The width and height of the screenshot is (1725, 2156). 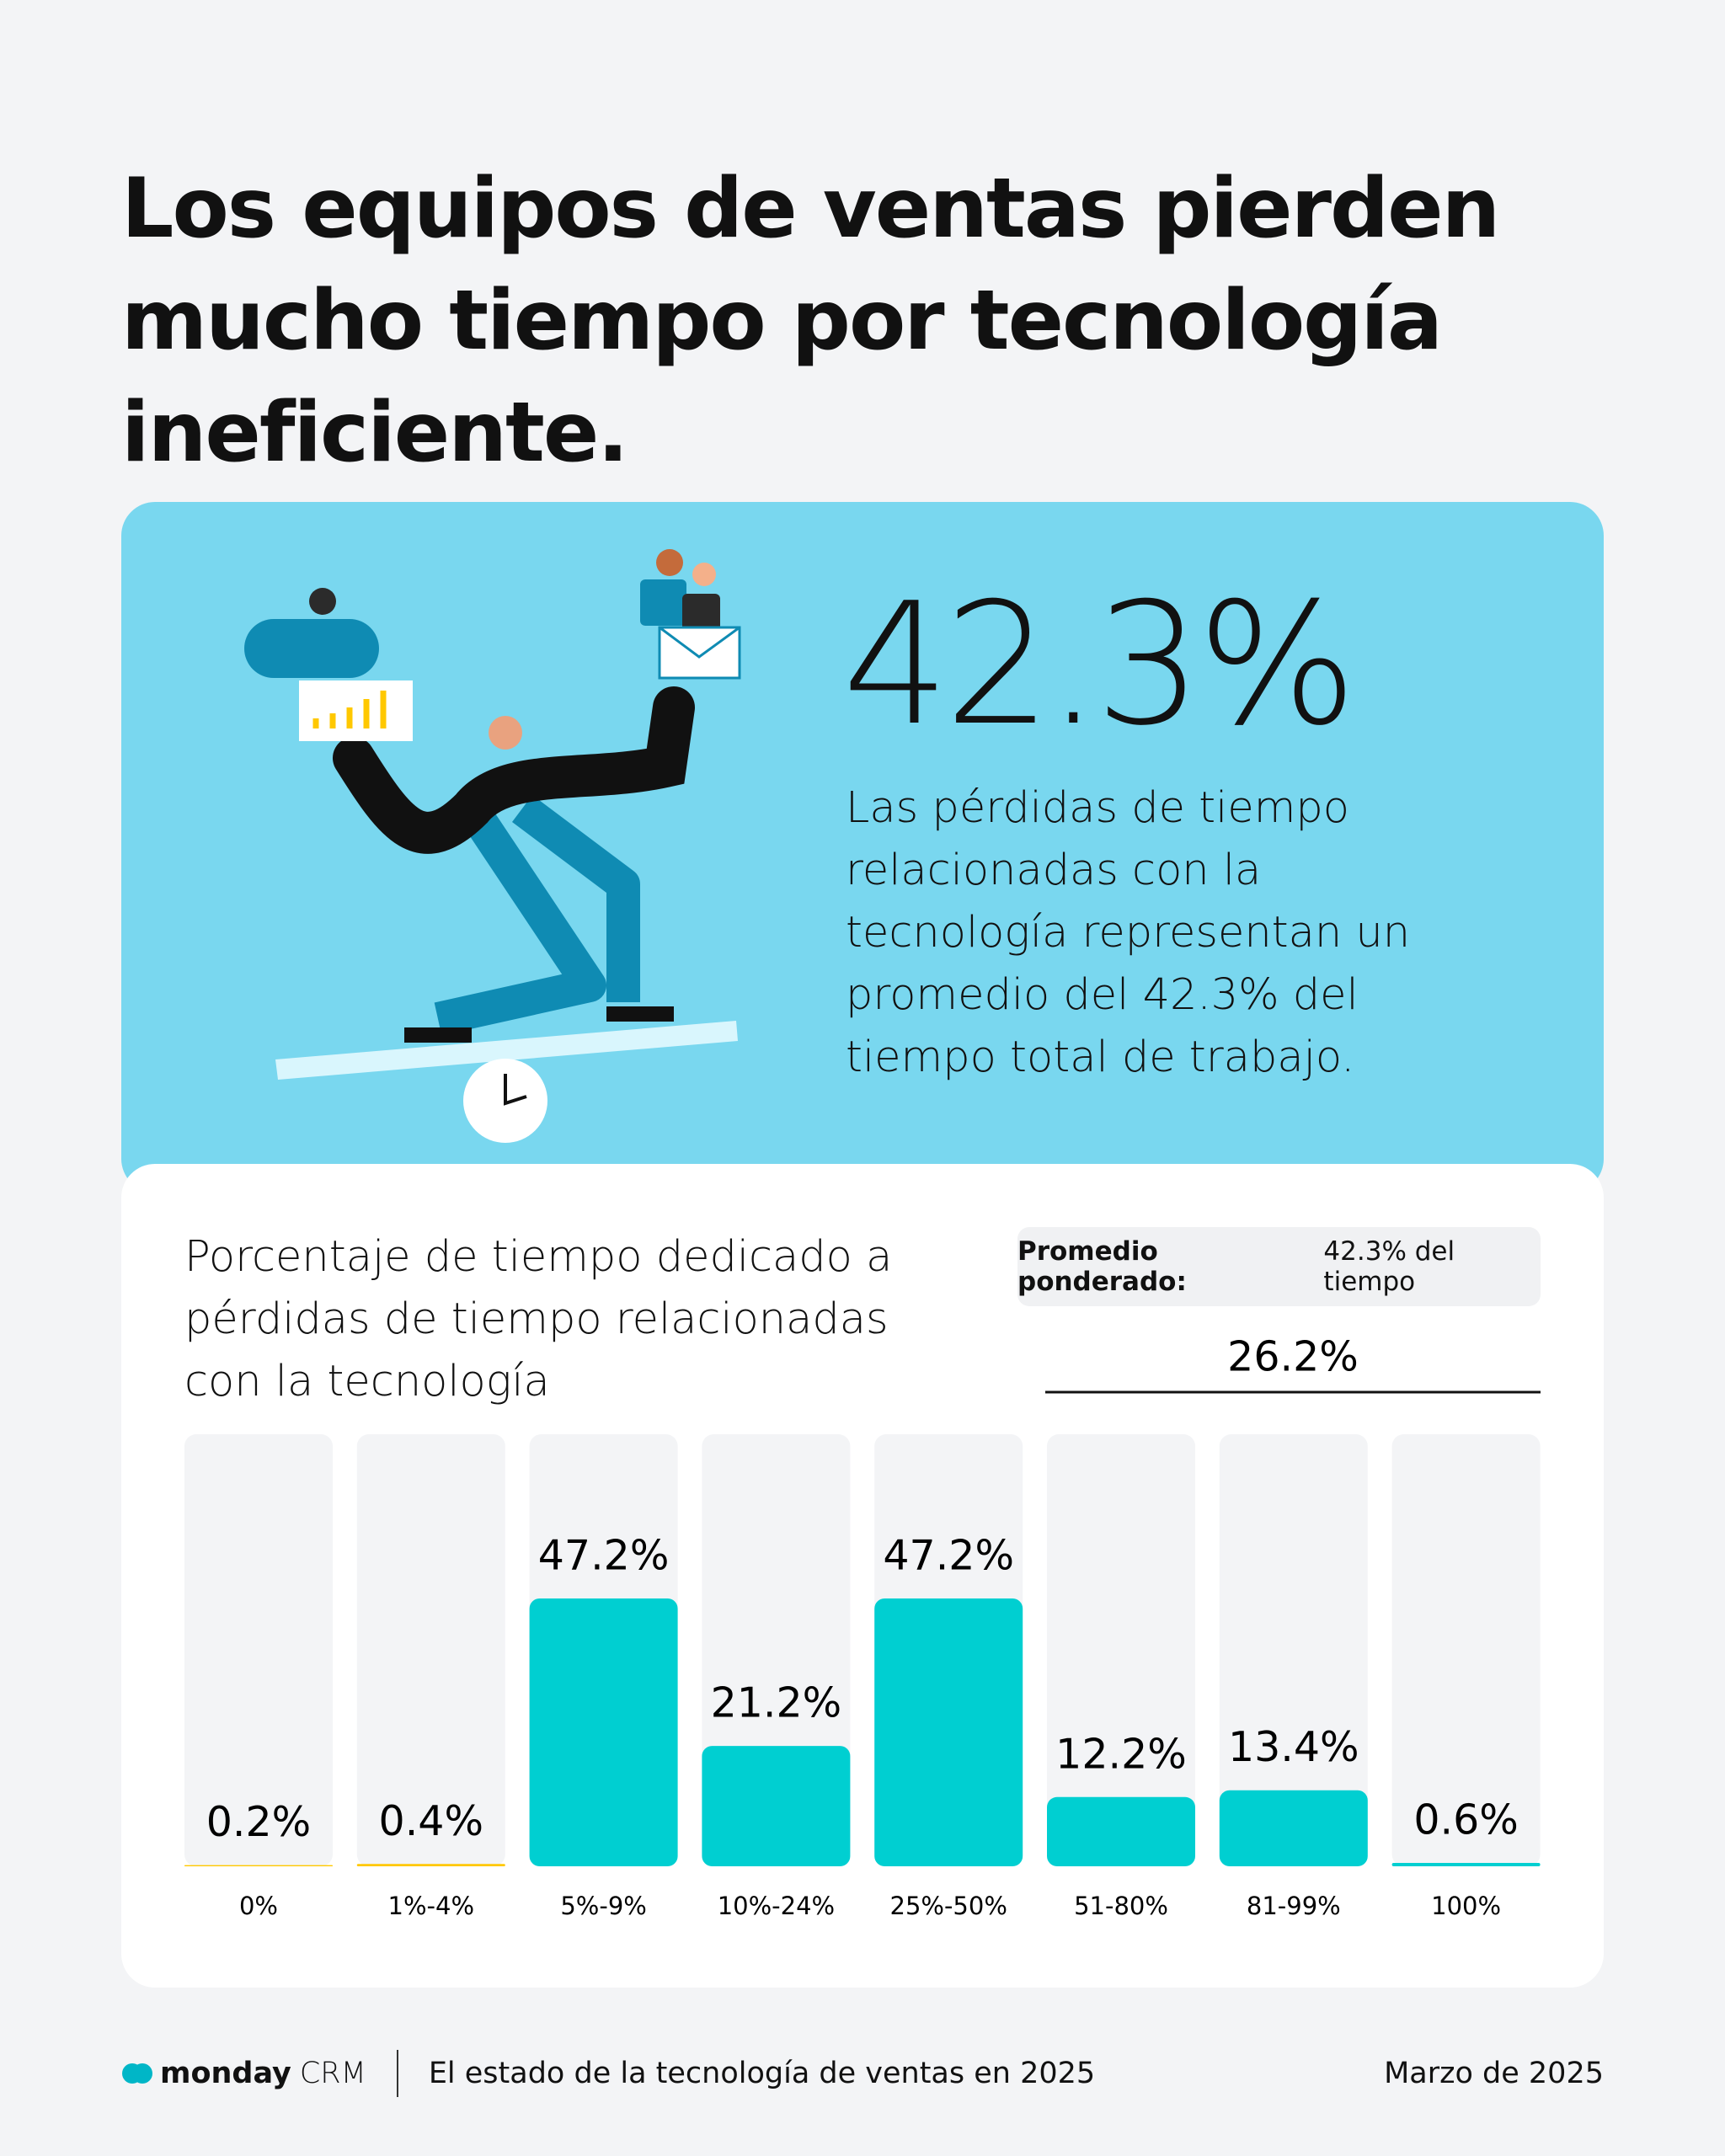 What do you see at coordinates (431, 1821) in the screenshot?
I see `value-label: 0.4%` at bounding box center [431, 1821].